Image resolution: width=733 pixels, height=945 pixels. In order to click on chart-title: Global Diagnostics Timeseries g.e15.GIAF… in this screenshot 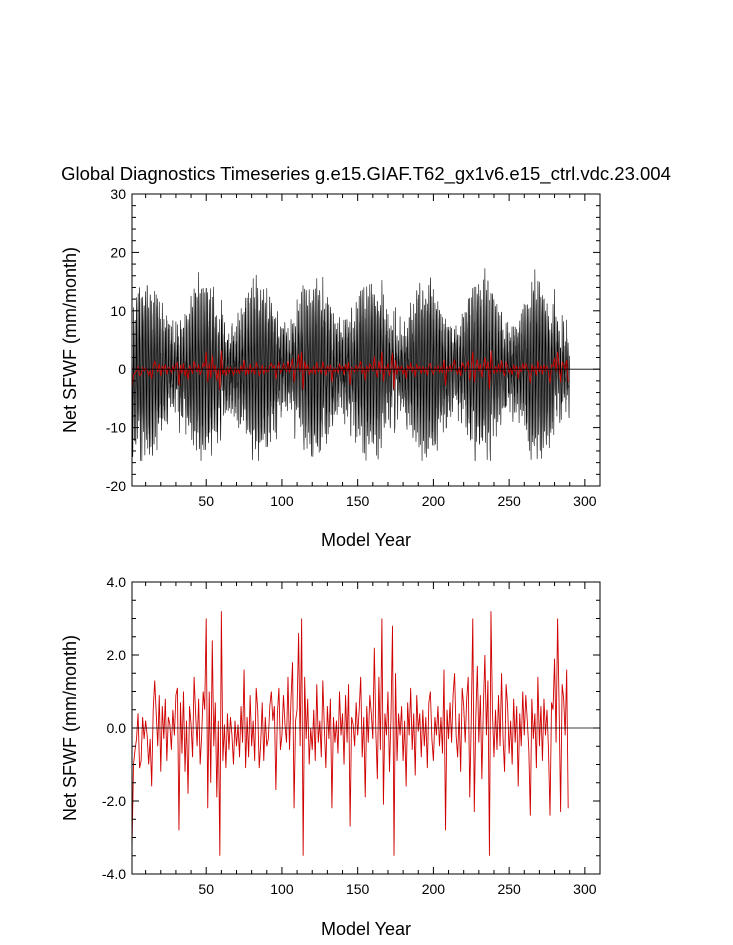, I will do `click(366, 174)`.